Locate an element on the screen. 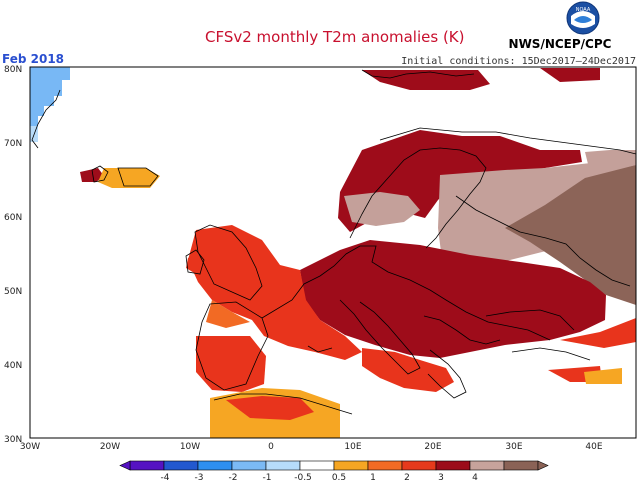  initial-conditions-label: Initial conditions: 15Dec2017–24Dec2017 is located at coordinates (518, 61).